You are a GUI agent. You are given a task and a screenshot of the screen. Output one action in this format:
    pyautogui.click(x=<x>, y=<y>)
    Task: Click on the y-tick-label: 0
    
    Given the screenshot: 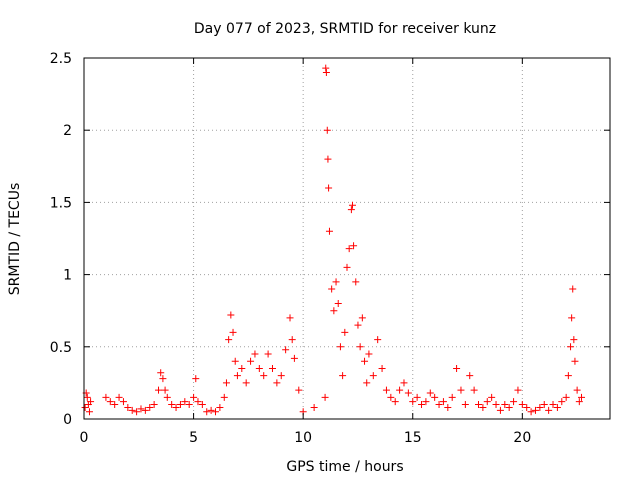 What is the action you would take?
    pyautogui.click(x=67, y=420)
    